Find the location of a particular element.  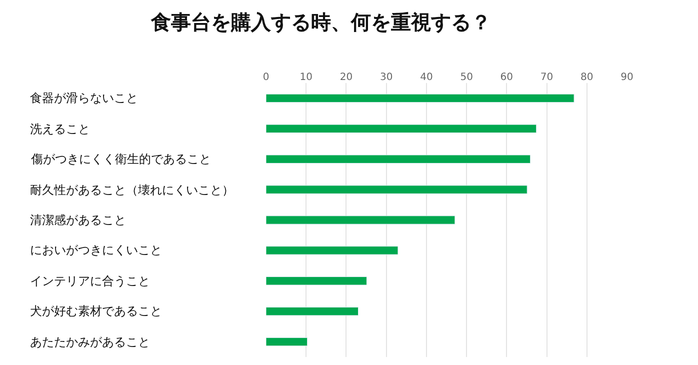

x-tick-label: 60 is located at coordinates (507, 77).